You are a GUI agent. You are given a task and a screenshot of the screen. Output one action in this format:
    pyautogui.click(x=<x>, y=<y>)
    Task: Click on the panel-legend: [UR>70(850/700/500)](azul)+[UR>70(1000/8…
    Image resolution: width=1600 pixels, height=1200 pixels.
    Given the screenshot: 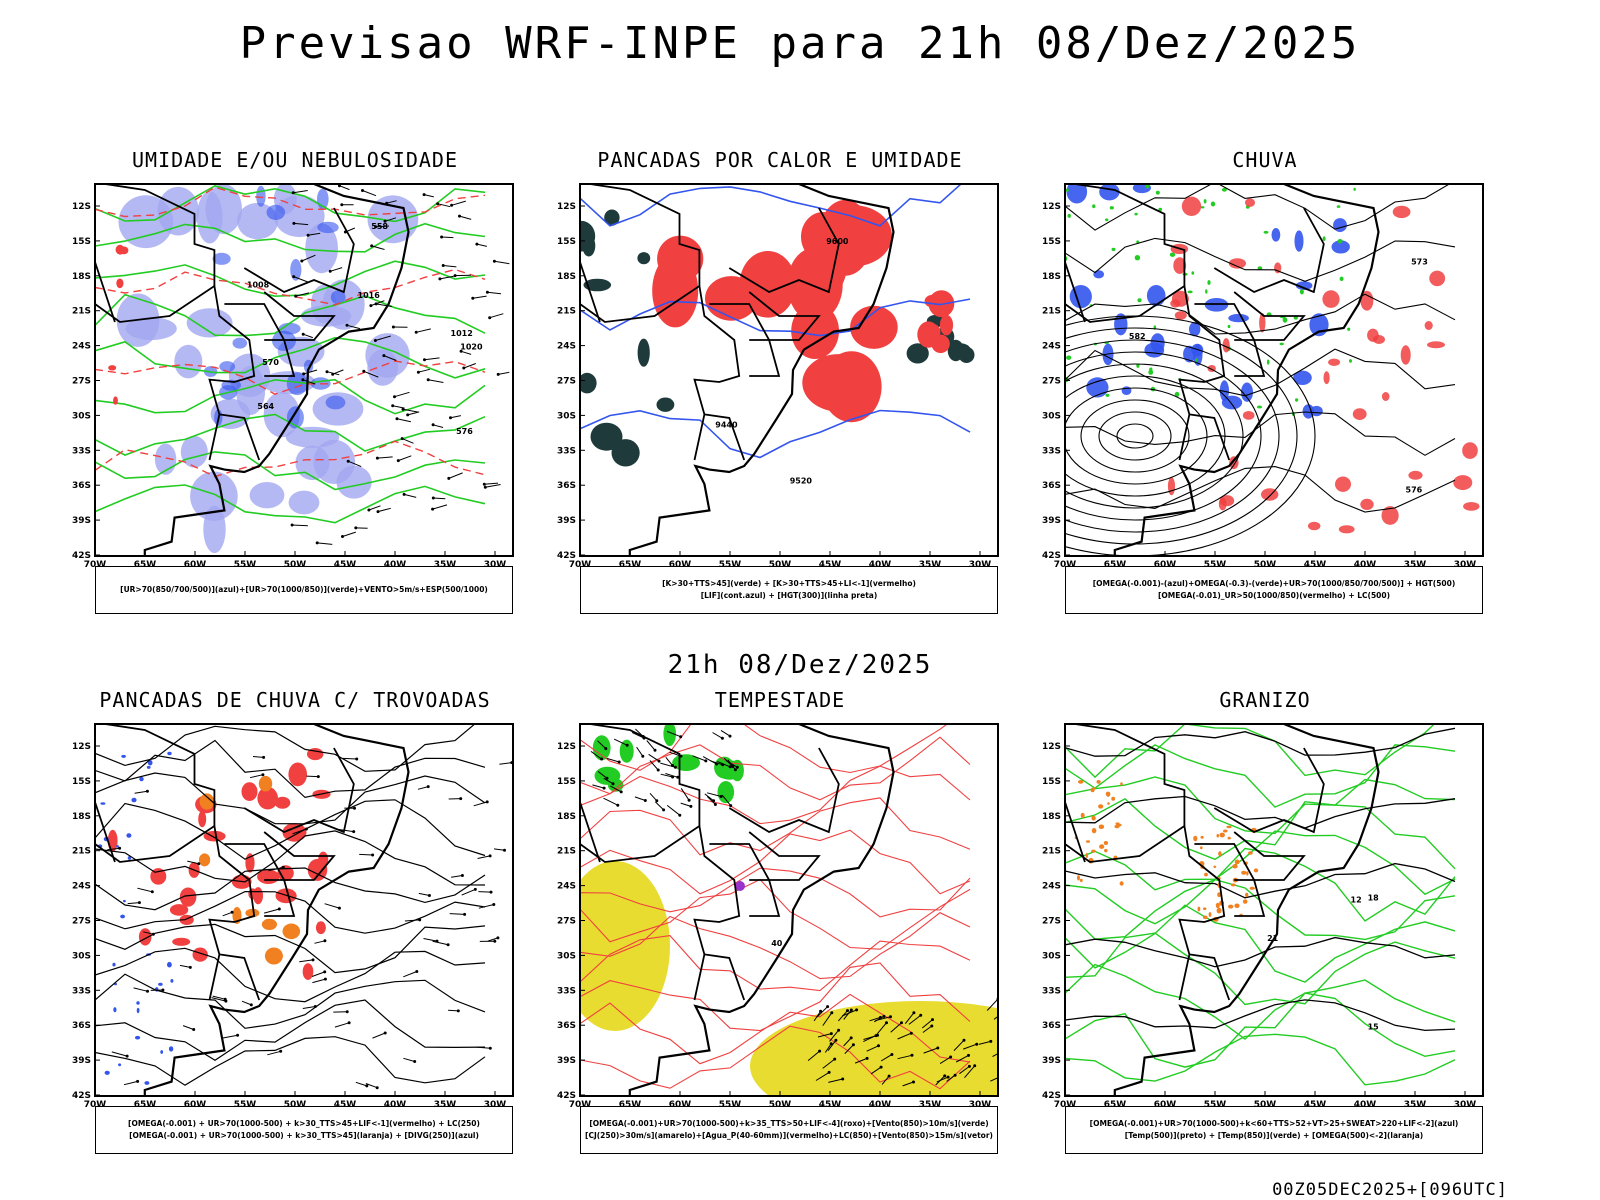 What is the action you would take?
    pyautogui.click(x=304, y=590)
    